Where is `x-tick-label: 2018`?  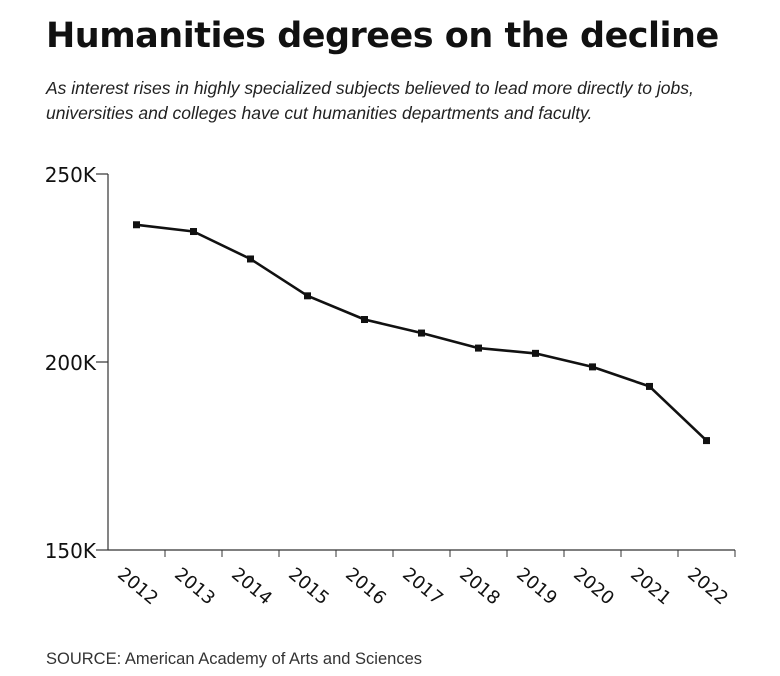
x-tick-label: 2018 is located at coordinates (479, 587).